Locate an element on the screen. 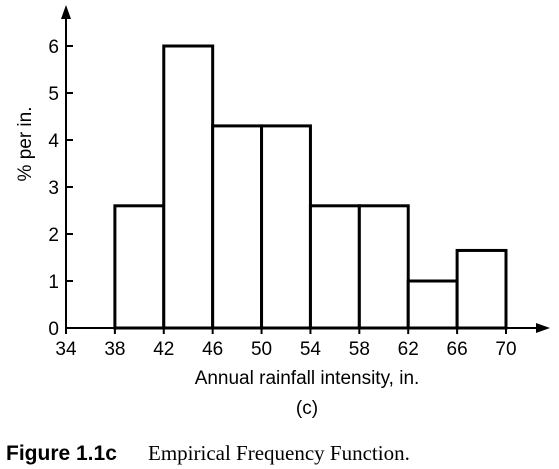 The width and height of the screenshot is (559, 469). y-tick-label: 1 is located at coordinates (53, 282).